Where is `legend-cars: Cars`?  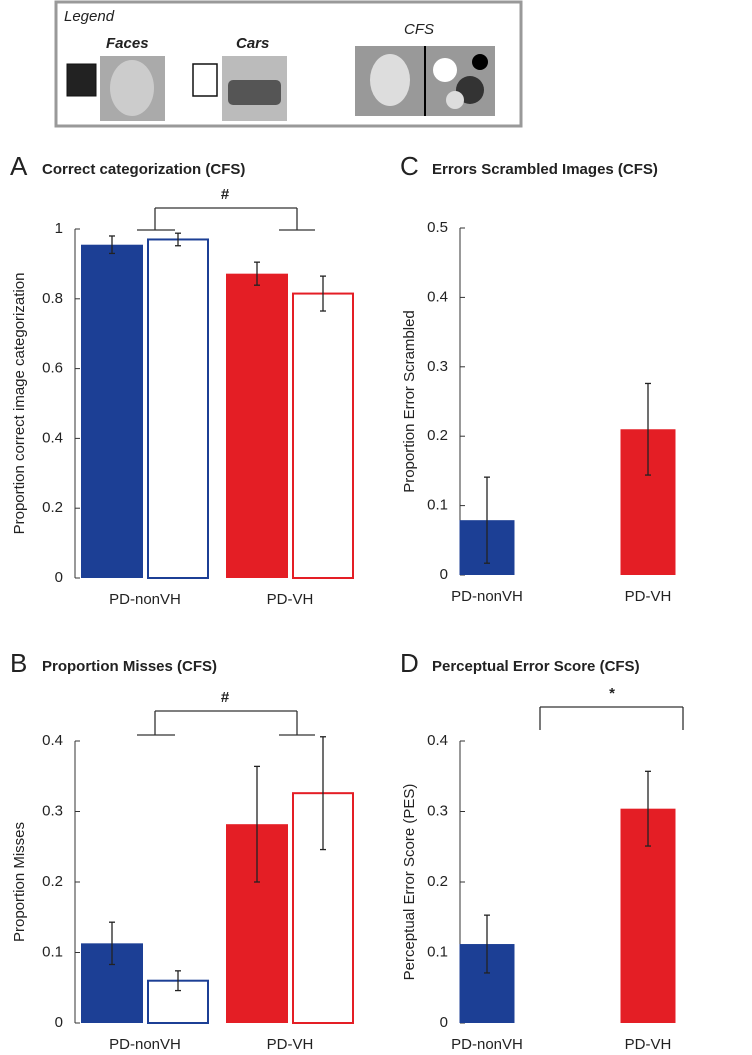 legend-cars: Cars is located at coordinates (252, 43).